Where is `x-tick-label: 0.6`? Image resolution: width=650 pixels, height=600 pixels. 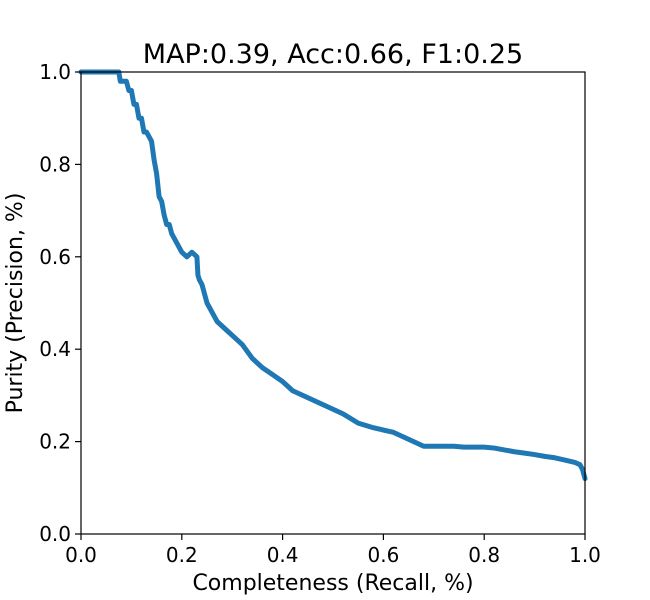 x-tick-label: 0.6 is located at coordinates (383, 555).